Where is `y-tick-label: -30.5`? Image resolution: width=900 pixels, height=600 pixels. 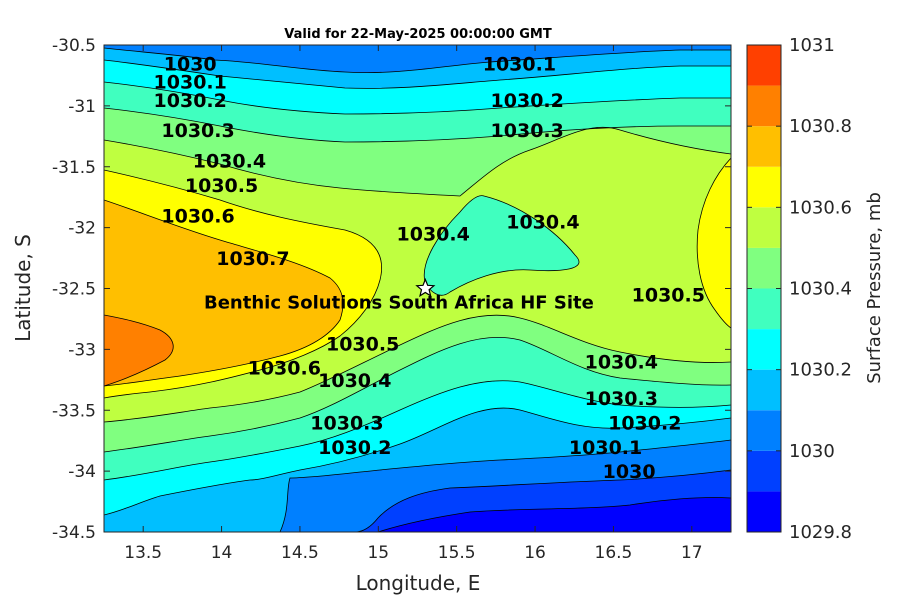 y-tick-label: -30.5 is located at coordinates (74, 46).